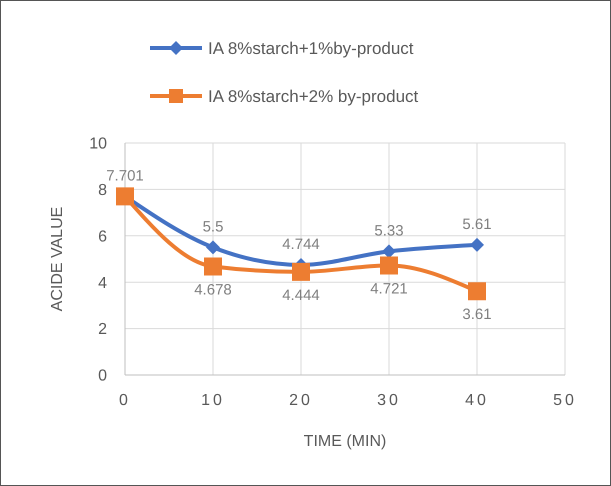 Image resolution: width=611 pixels, height=486 pixels. Describe the element at coordinates (345, 441) in the screenshot. I see `x-axis-title: TIME (MIN)` at that location.